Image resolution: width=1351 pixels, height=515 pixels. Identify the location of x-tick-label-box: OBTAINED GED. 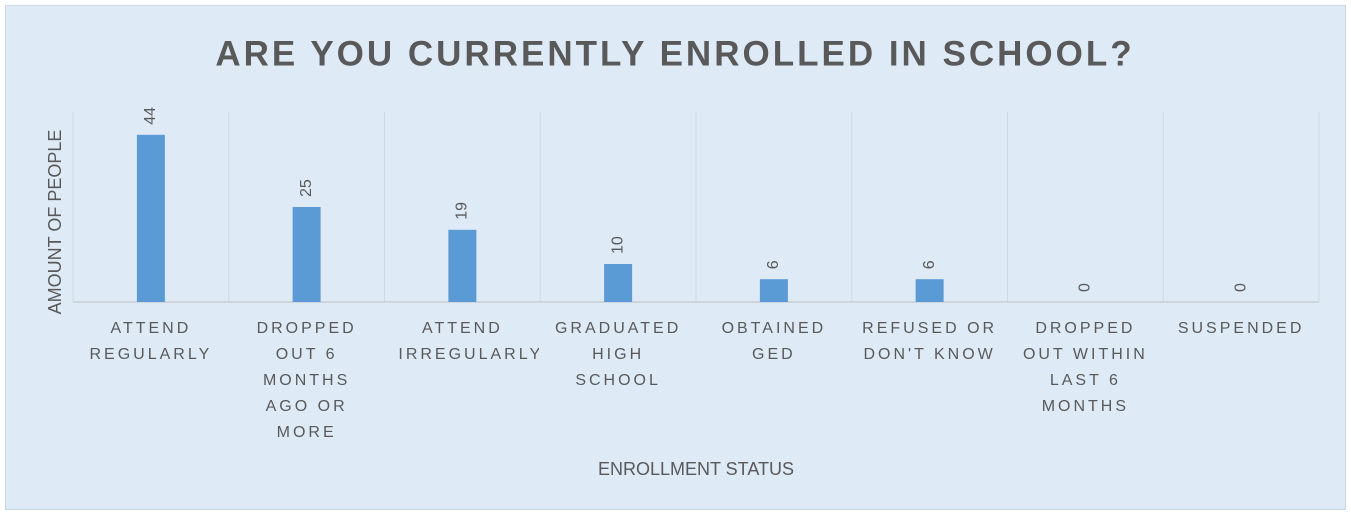
(774, 341).